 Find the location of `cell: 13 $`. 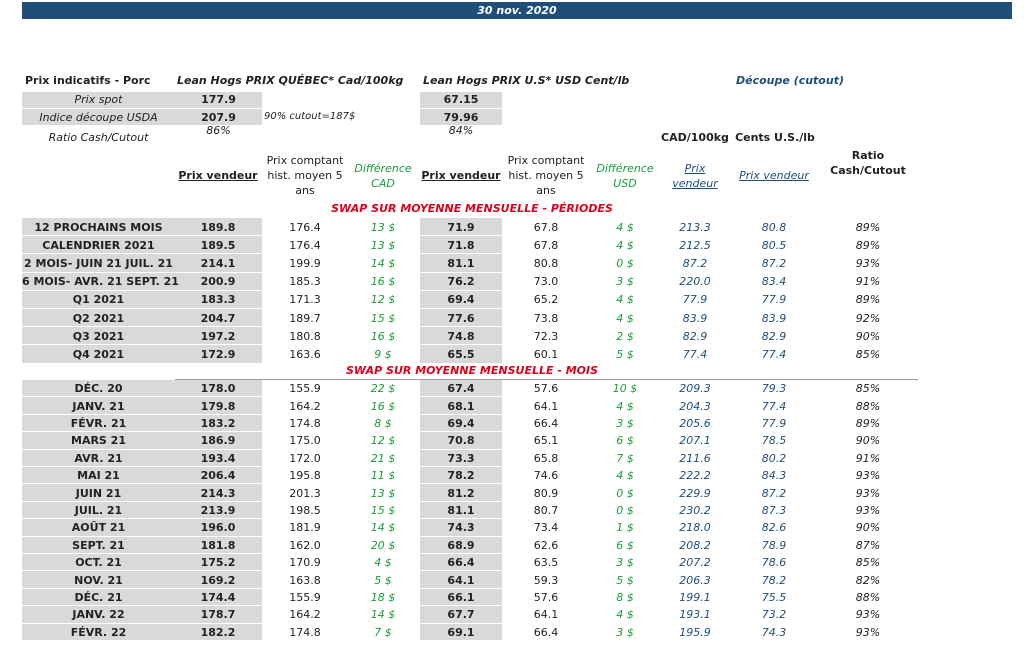

cell: 13 $ is located at coordinates (383, 245).